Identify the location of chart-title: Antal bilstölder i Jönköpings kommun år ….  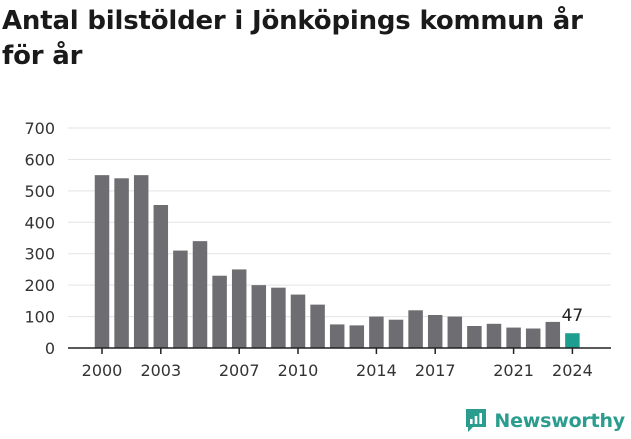
(292, 38).